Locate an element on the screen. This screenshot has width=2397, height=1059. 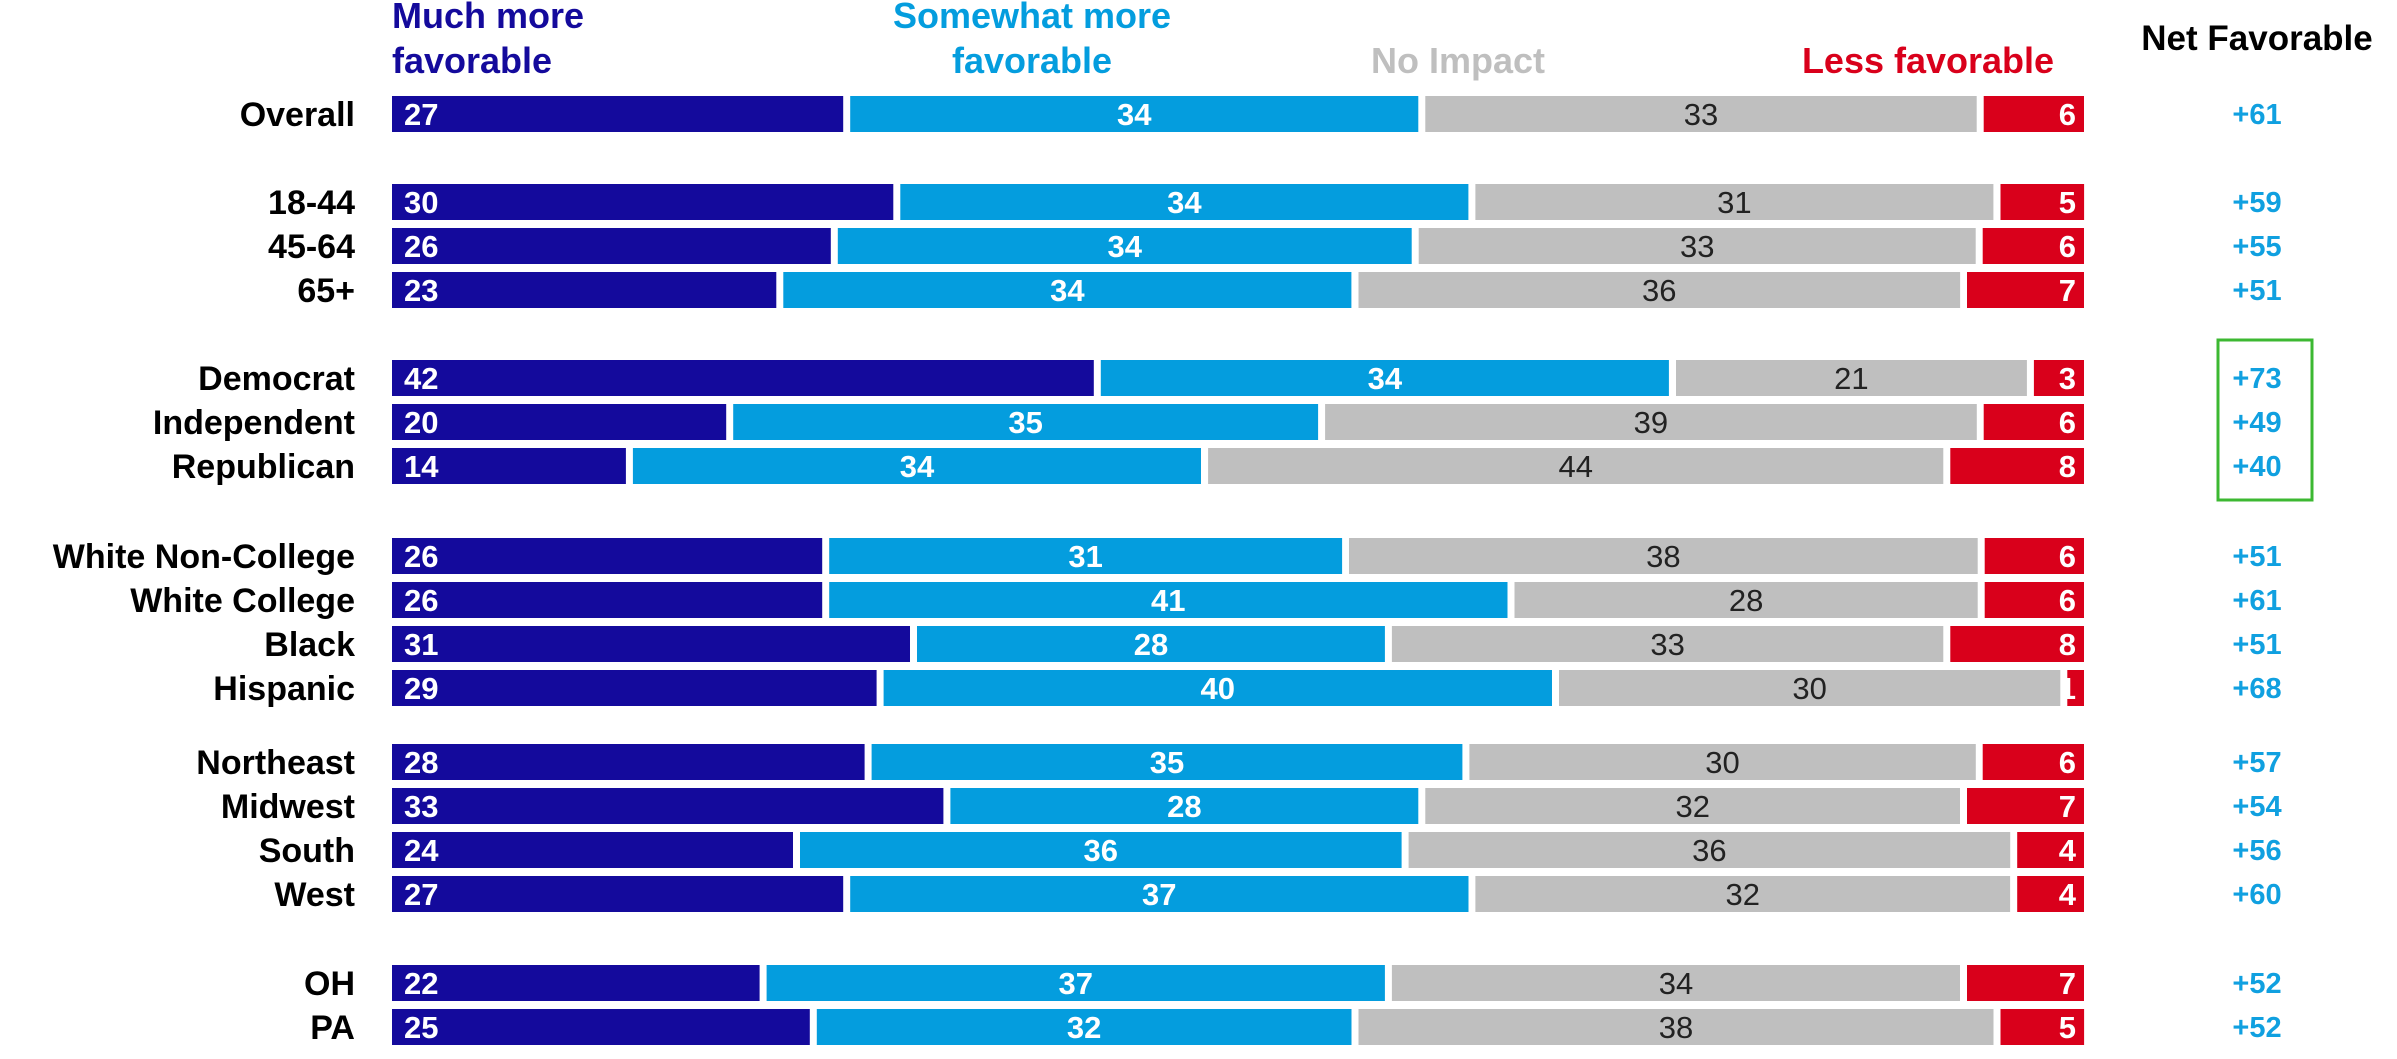
row-label: Democrat is located at coordinates (276, 379).